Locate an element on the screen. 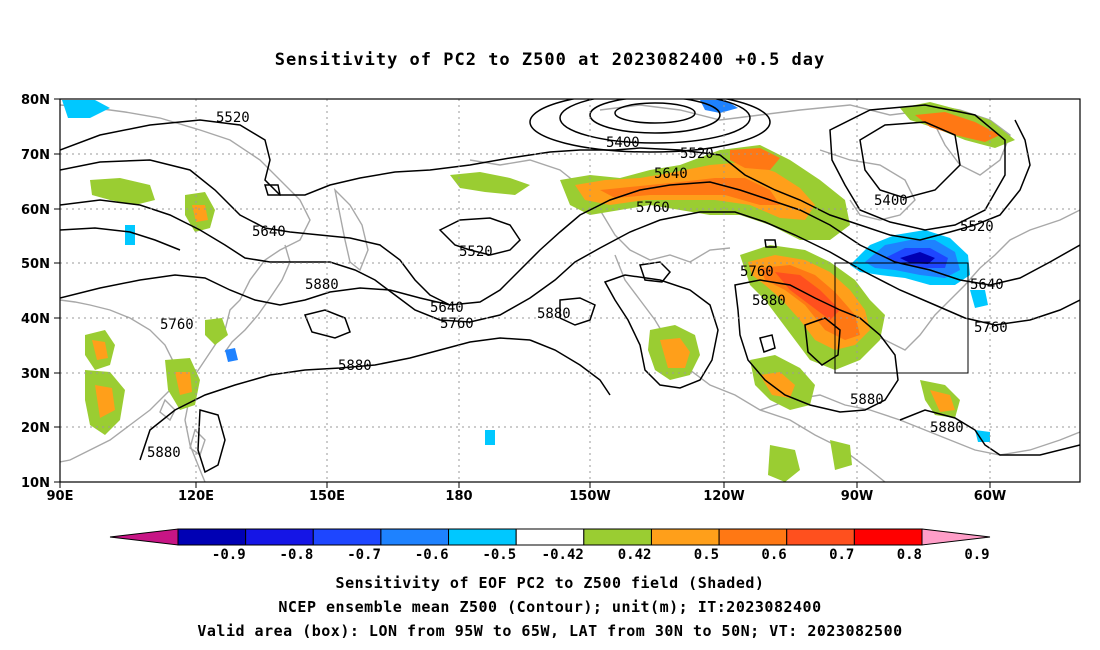  colorbar-max-triangle is located at coordinates (956, 537).